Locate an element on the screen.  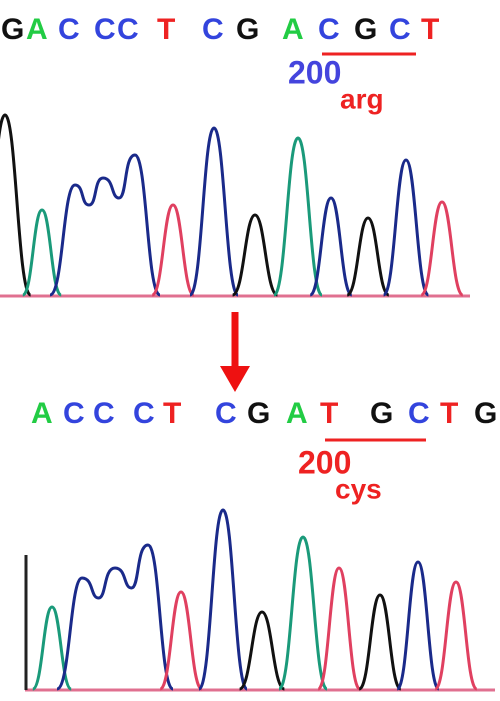
bottom-residue: cys is located at coordinates (358, 488).